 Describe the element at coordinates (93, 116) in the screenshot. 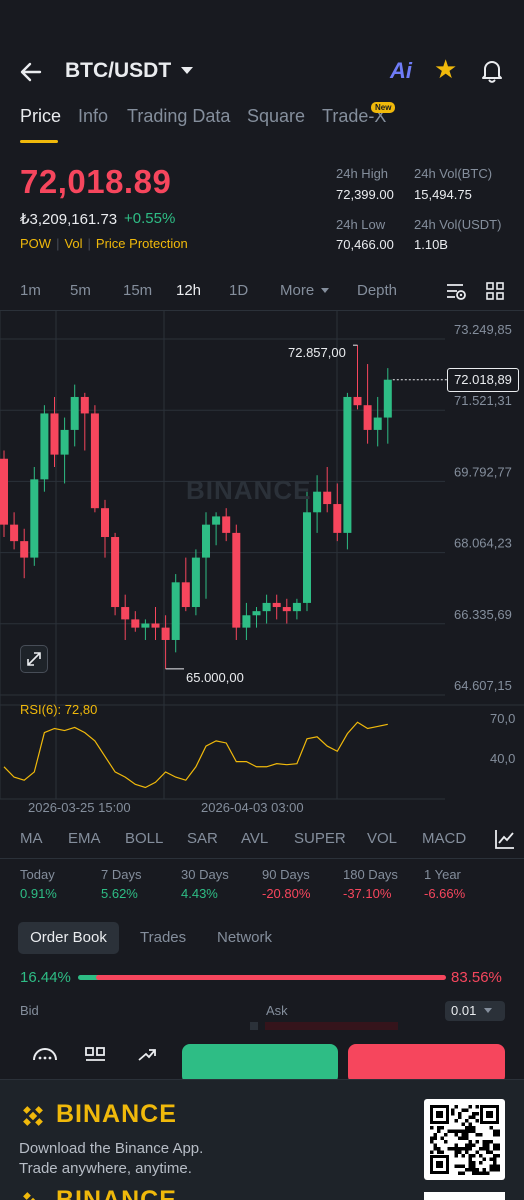

I see `tab-info: Info` at that location.